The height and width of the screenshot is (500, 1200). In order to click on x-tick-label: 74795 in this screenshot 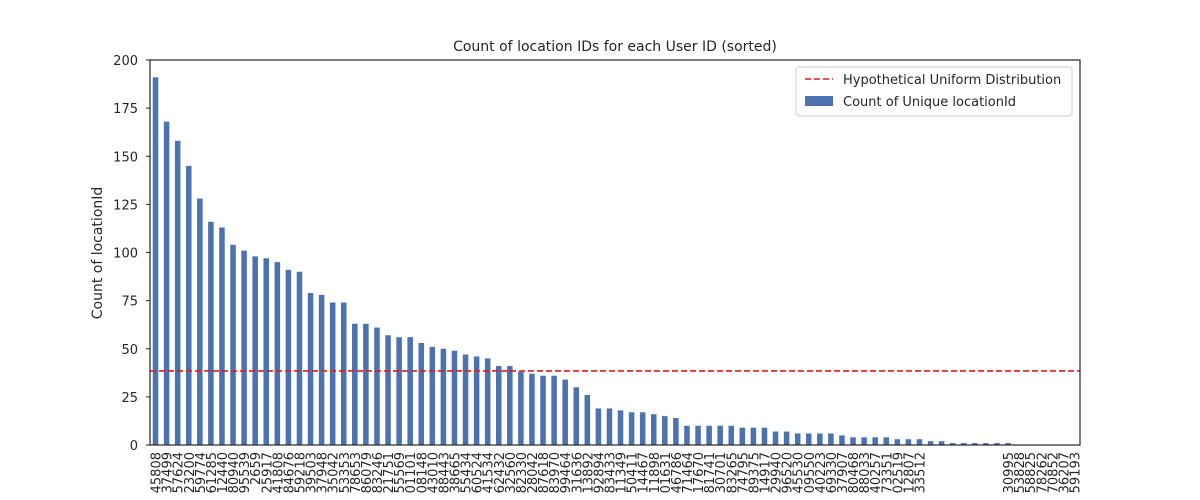, I will do `click(743, 472)`.